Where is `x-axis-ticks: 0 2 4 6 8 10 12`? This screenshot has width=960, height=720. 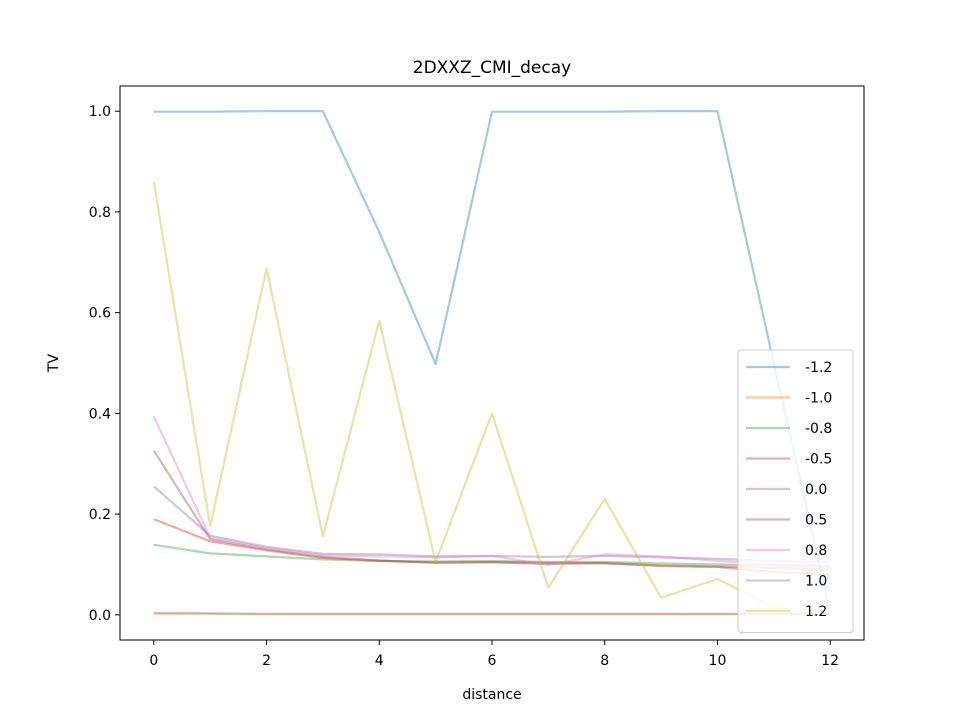
x-axis-ticks: 0 2 4 6 8 10 12 is located at coordinates (494, 654).